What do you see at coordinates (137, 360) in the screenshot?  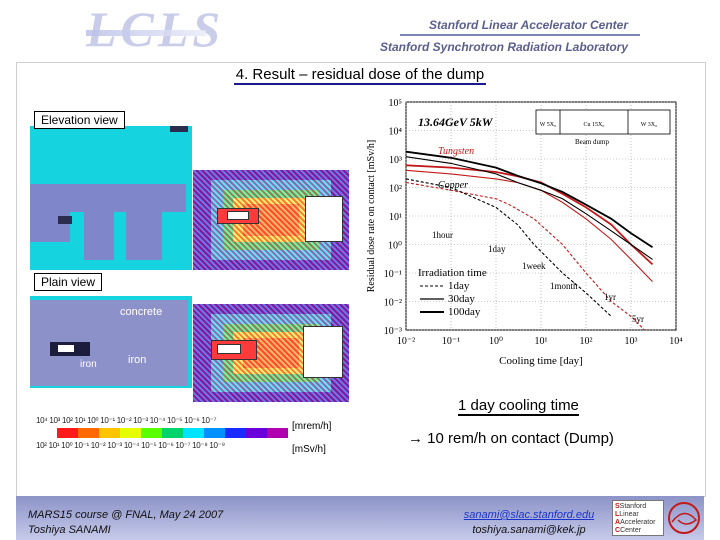 I see `iron-label-2: iron` at bounding box center [137, 360].